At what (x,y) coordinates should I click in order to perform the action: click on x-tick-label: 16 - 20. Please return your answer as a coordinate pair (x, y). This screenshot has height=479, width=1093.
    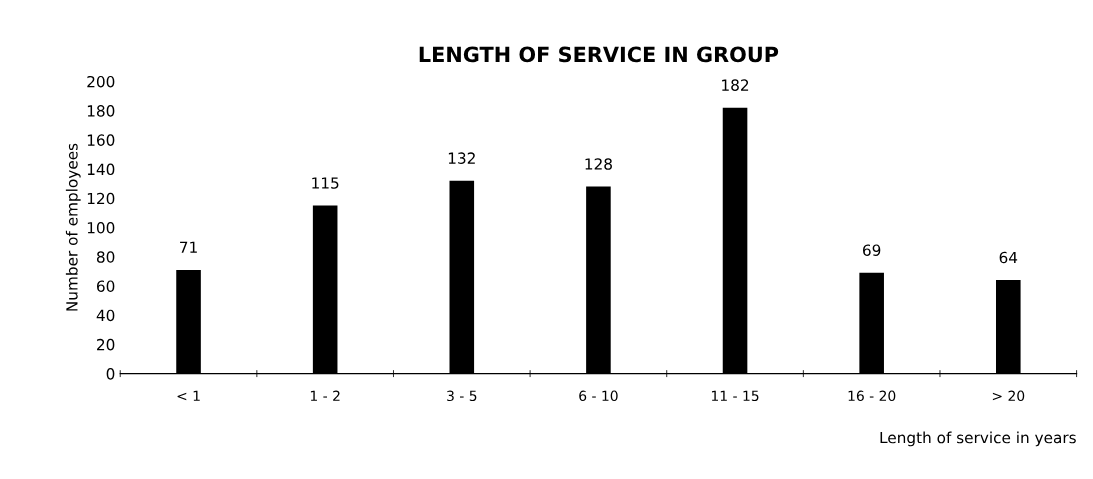
    Looking at the image, I should click on (872, 396).